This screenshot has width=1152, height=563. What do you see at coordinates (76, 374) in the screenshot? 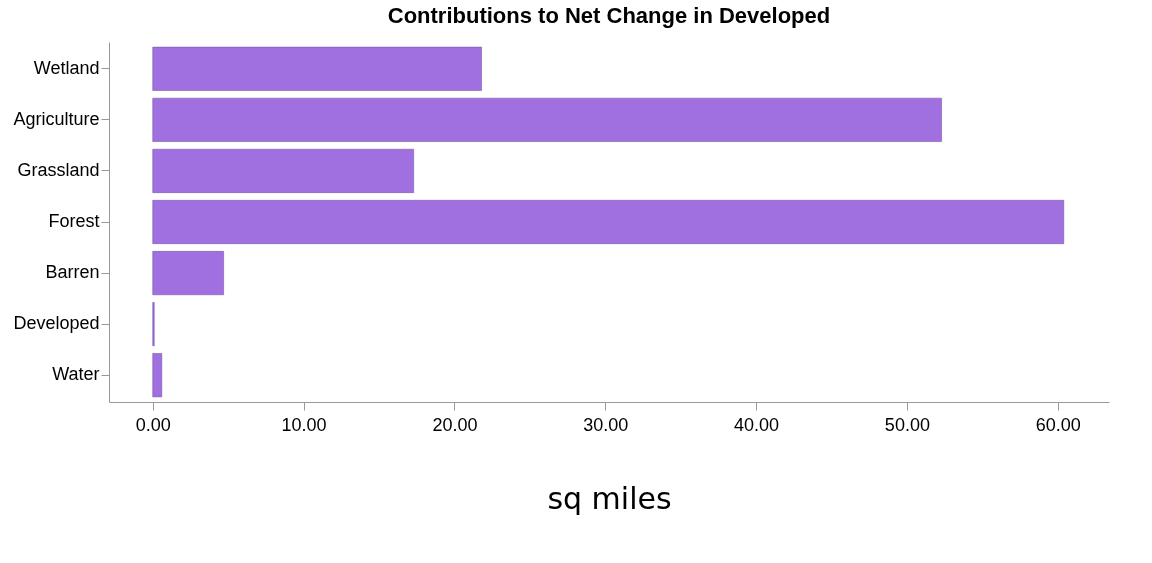
I see `y-tick-label: Water` at bounding box center [76, 374].